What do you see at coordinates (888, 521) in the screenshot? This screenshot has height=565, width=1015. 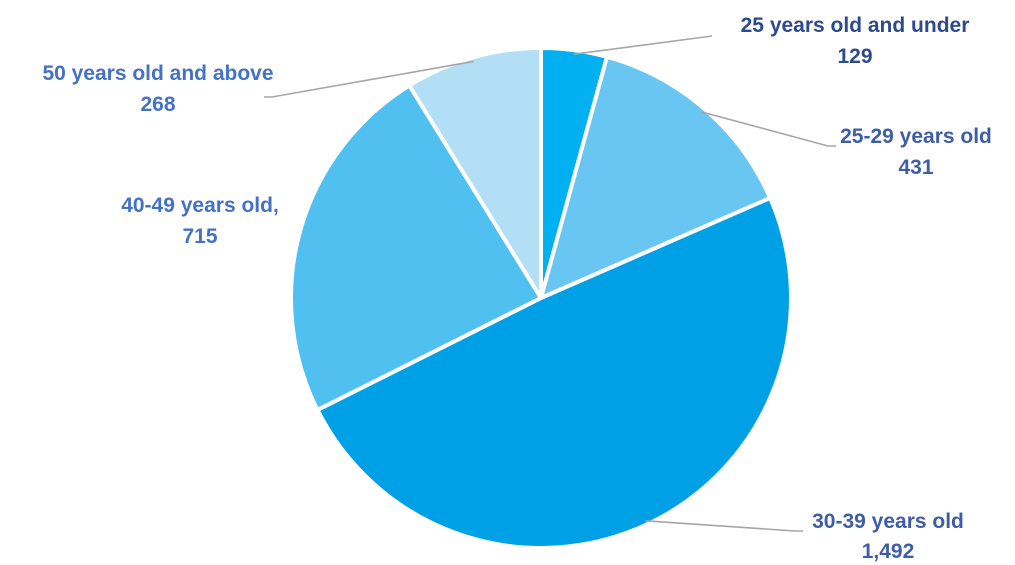 I see `label-30-39-name: 30-39 years old` at bounding box center [888, 521].